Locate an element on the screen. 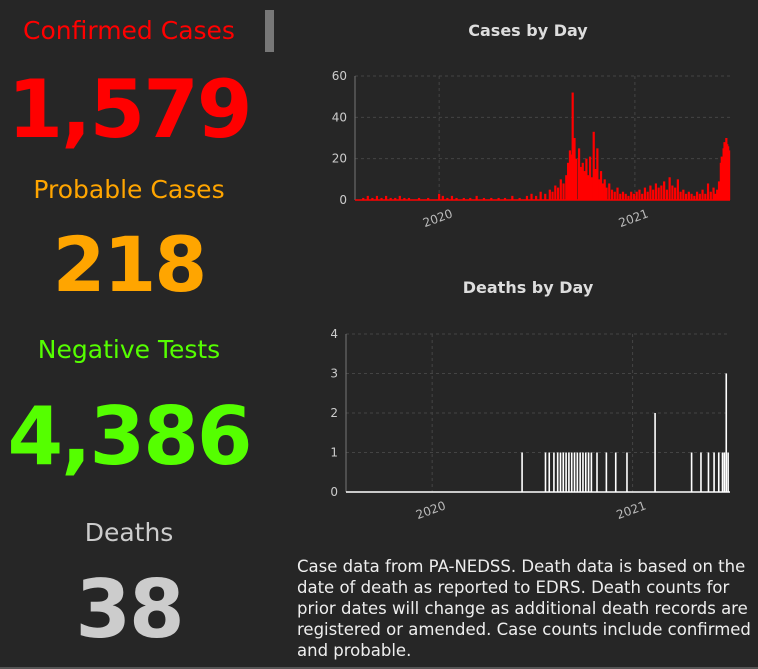 Image resolution: width=758 pixels, height=669 pixels. y-tick-label: 40 is located at coordinates (339, 117).